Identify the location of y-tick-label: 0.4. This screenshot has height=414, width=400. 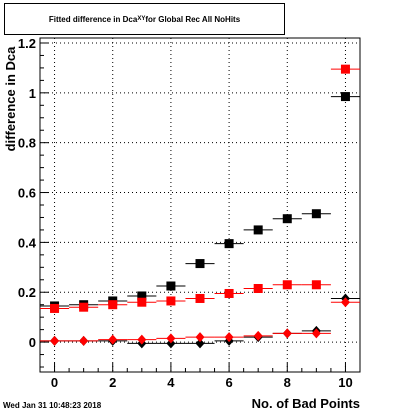
(27, 242).